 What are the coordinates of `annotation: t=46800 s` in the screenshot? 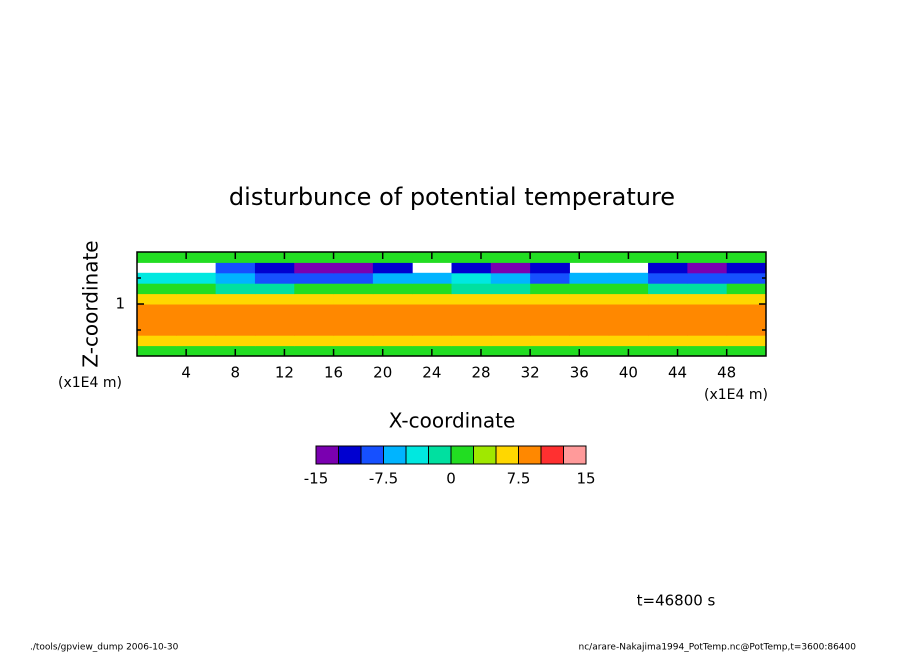 It's located at (676, 601).